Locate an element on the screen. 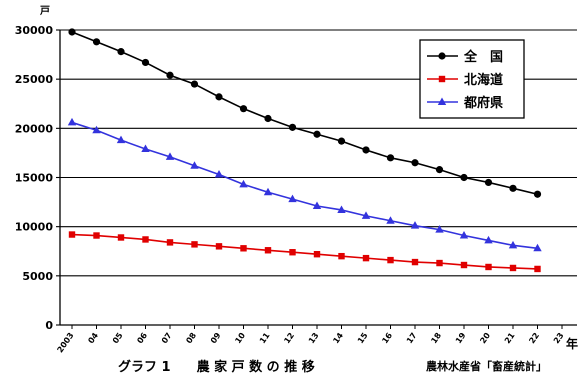 Image resolution: width=584 pixels, height=380 pixels. y-tick-labels: 0 5000 10000 15000 20000 25000 30000 is located at coordinates (34, 178).